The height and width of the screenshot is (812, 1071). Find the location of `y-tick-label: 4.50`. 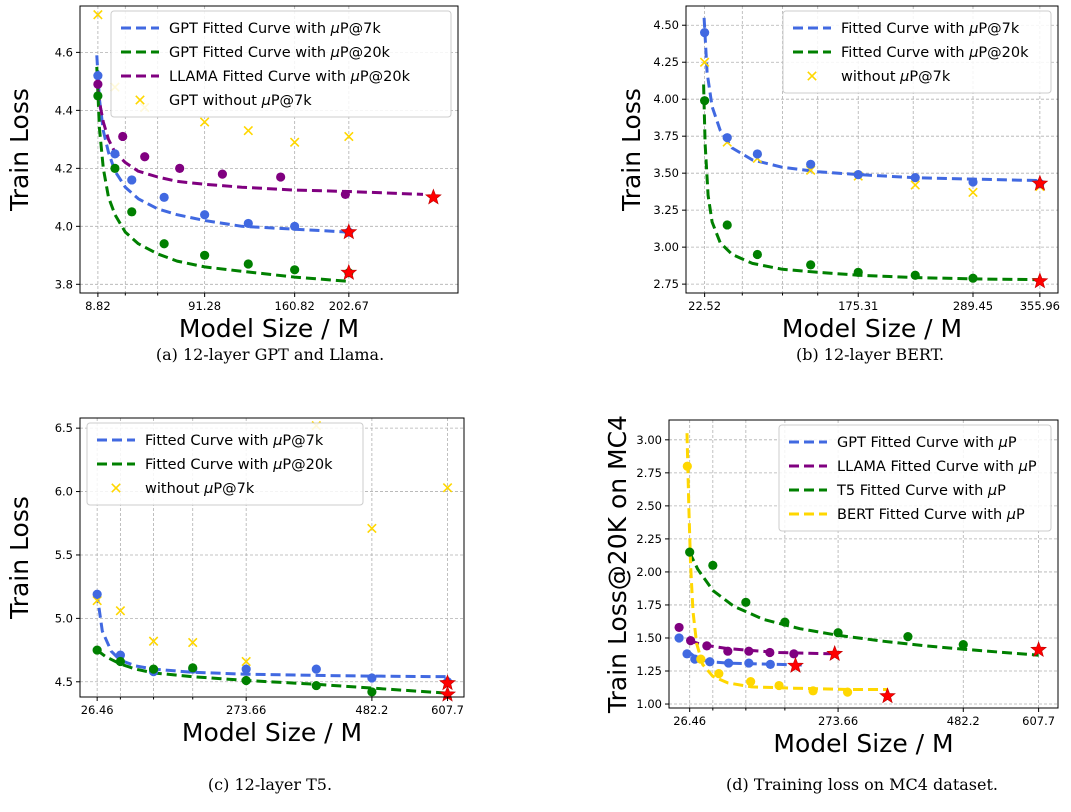

y-tick-label: 4.50 is located at coordinates (666, 25).